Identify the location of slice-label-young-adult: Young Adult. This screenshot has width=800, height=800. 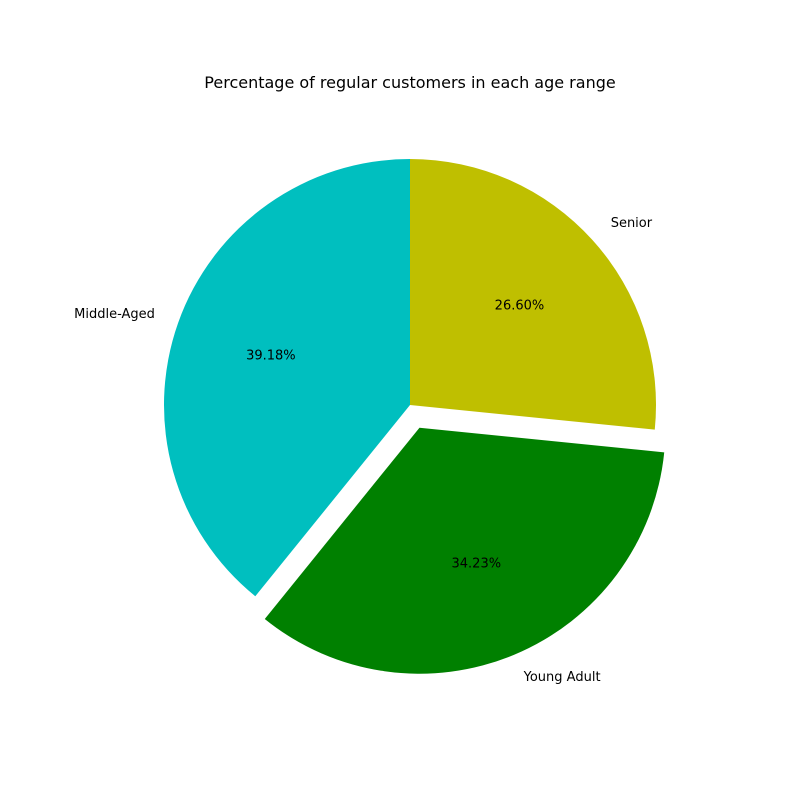
(562, 677).